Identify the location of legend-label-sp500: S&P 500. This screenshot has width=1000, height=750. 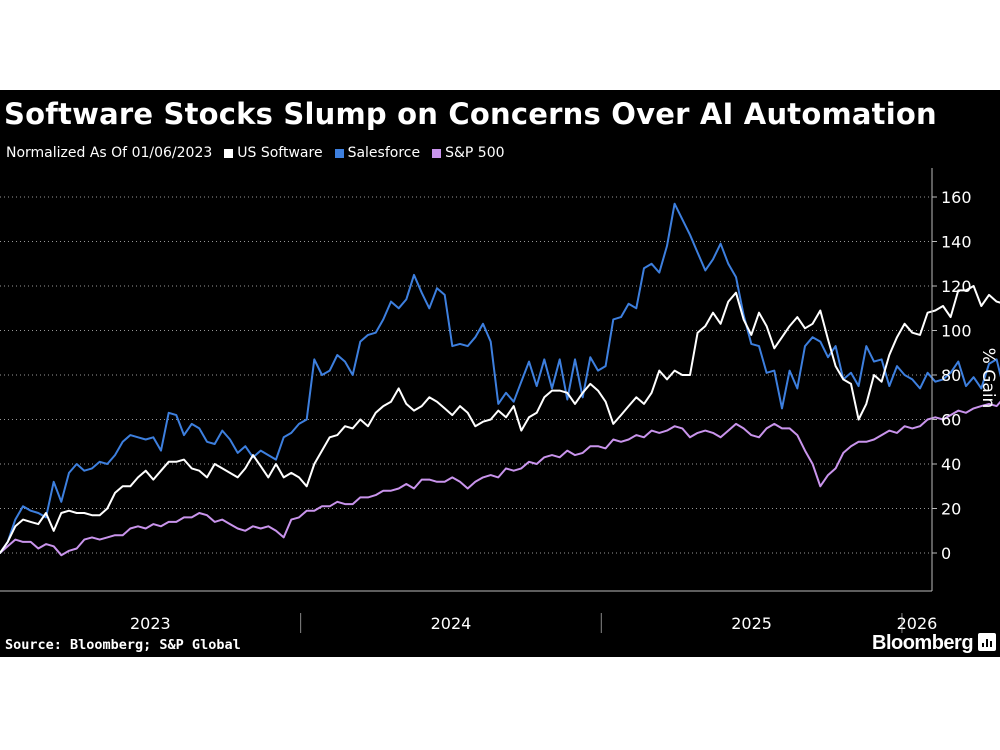
(475, 153).